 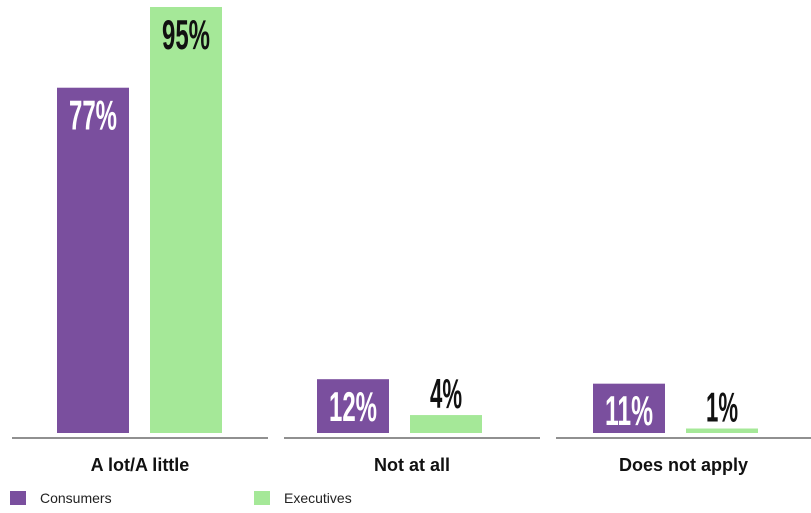 I want to click on legend-label-consumers: Consumers, so click(x=76, y=498).